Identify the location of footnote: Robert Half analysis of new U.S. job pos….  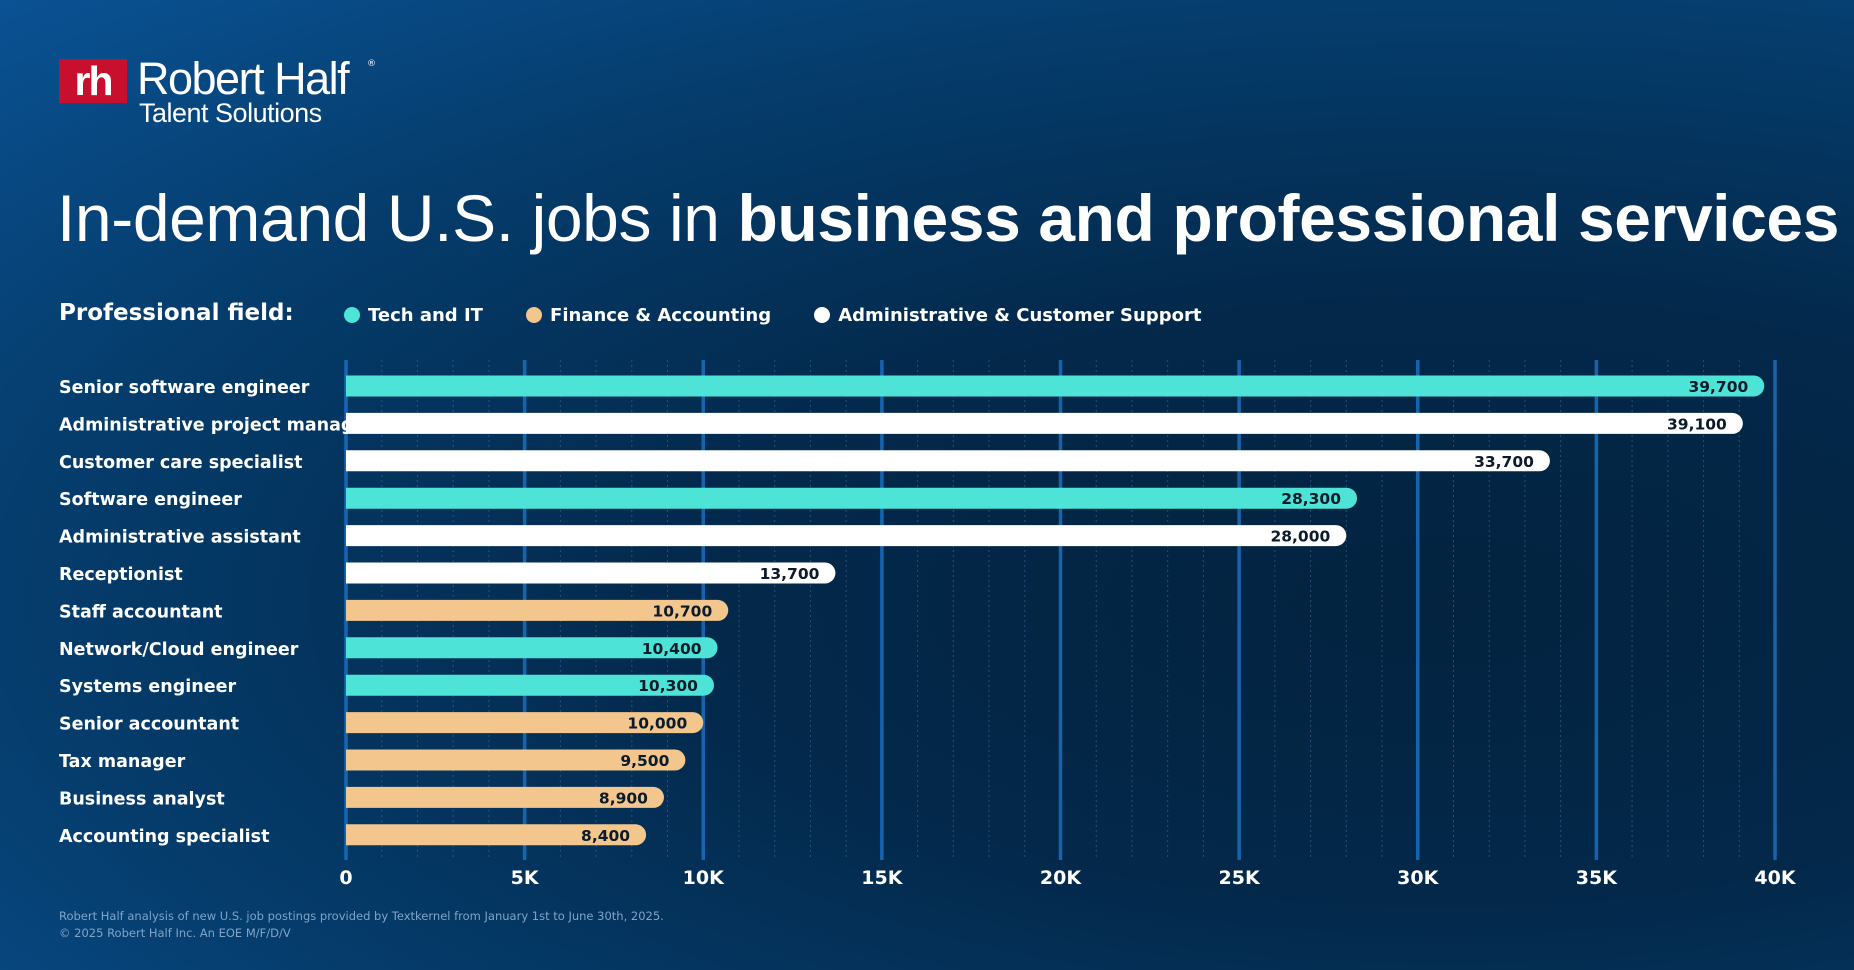
(361, 925).